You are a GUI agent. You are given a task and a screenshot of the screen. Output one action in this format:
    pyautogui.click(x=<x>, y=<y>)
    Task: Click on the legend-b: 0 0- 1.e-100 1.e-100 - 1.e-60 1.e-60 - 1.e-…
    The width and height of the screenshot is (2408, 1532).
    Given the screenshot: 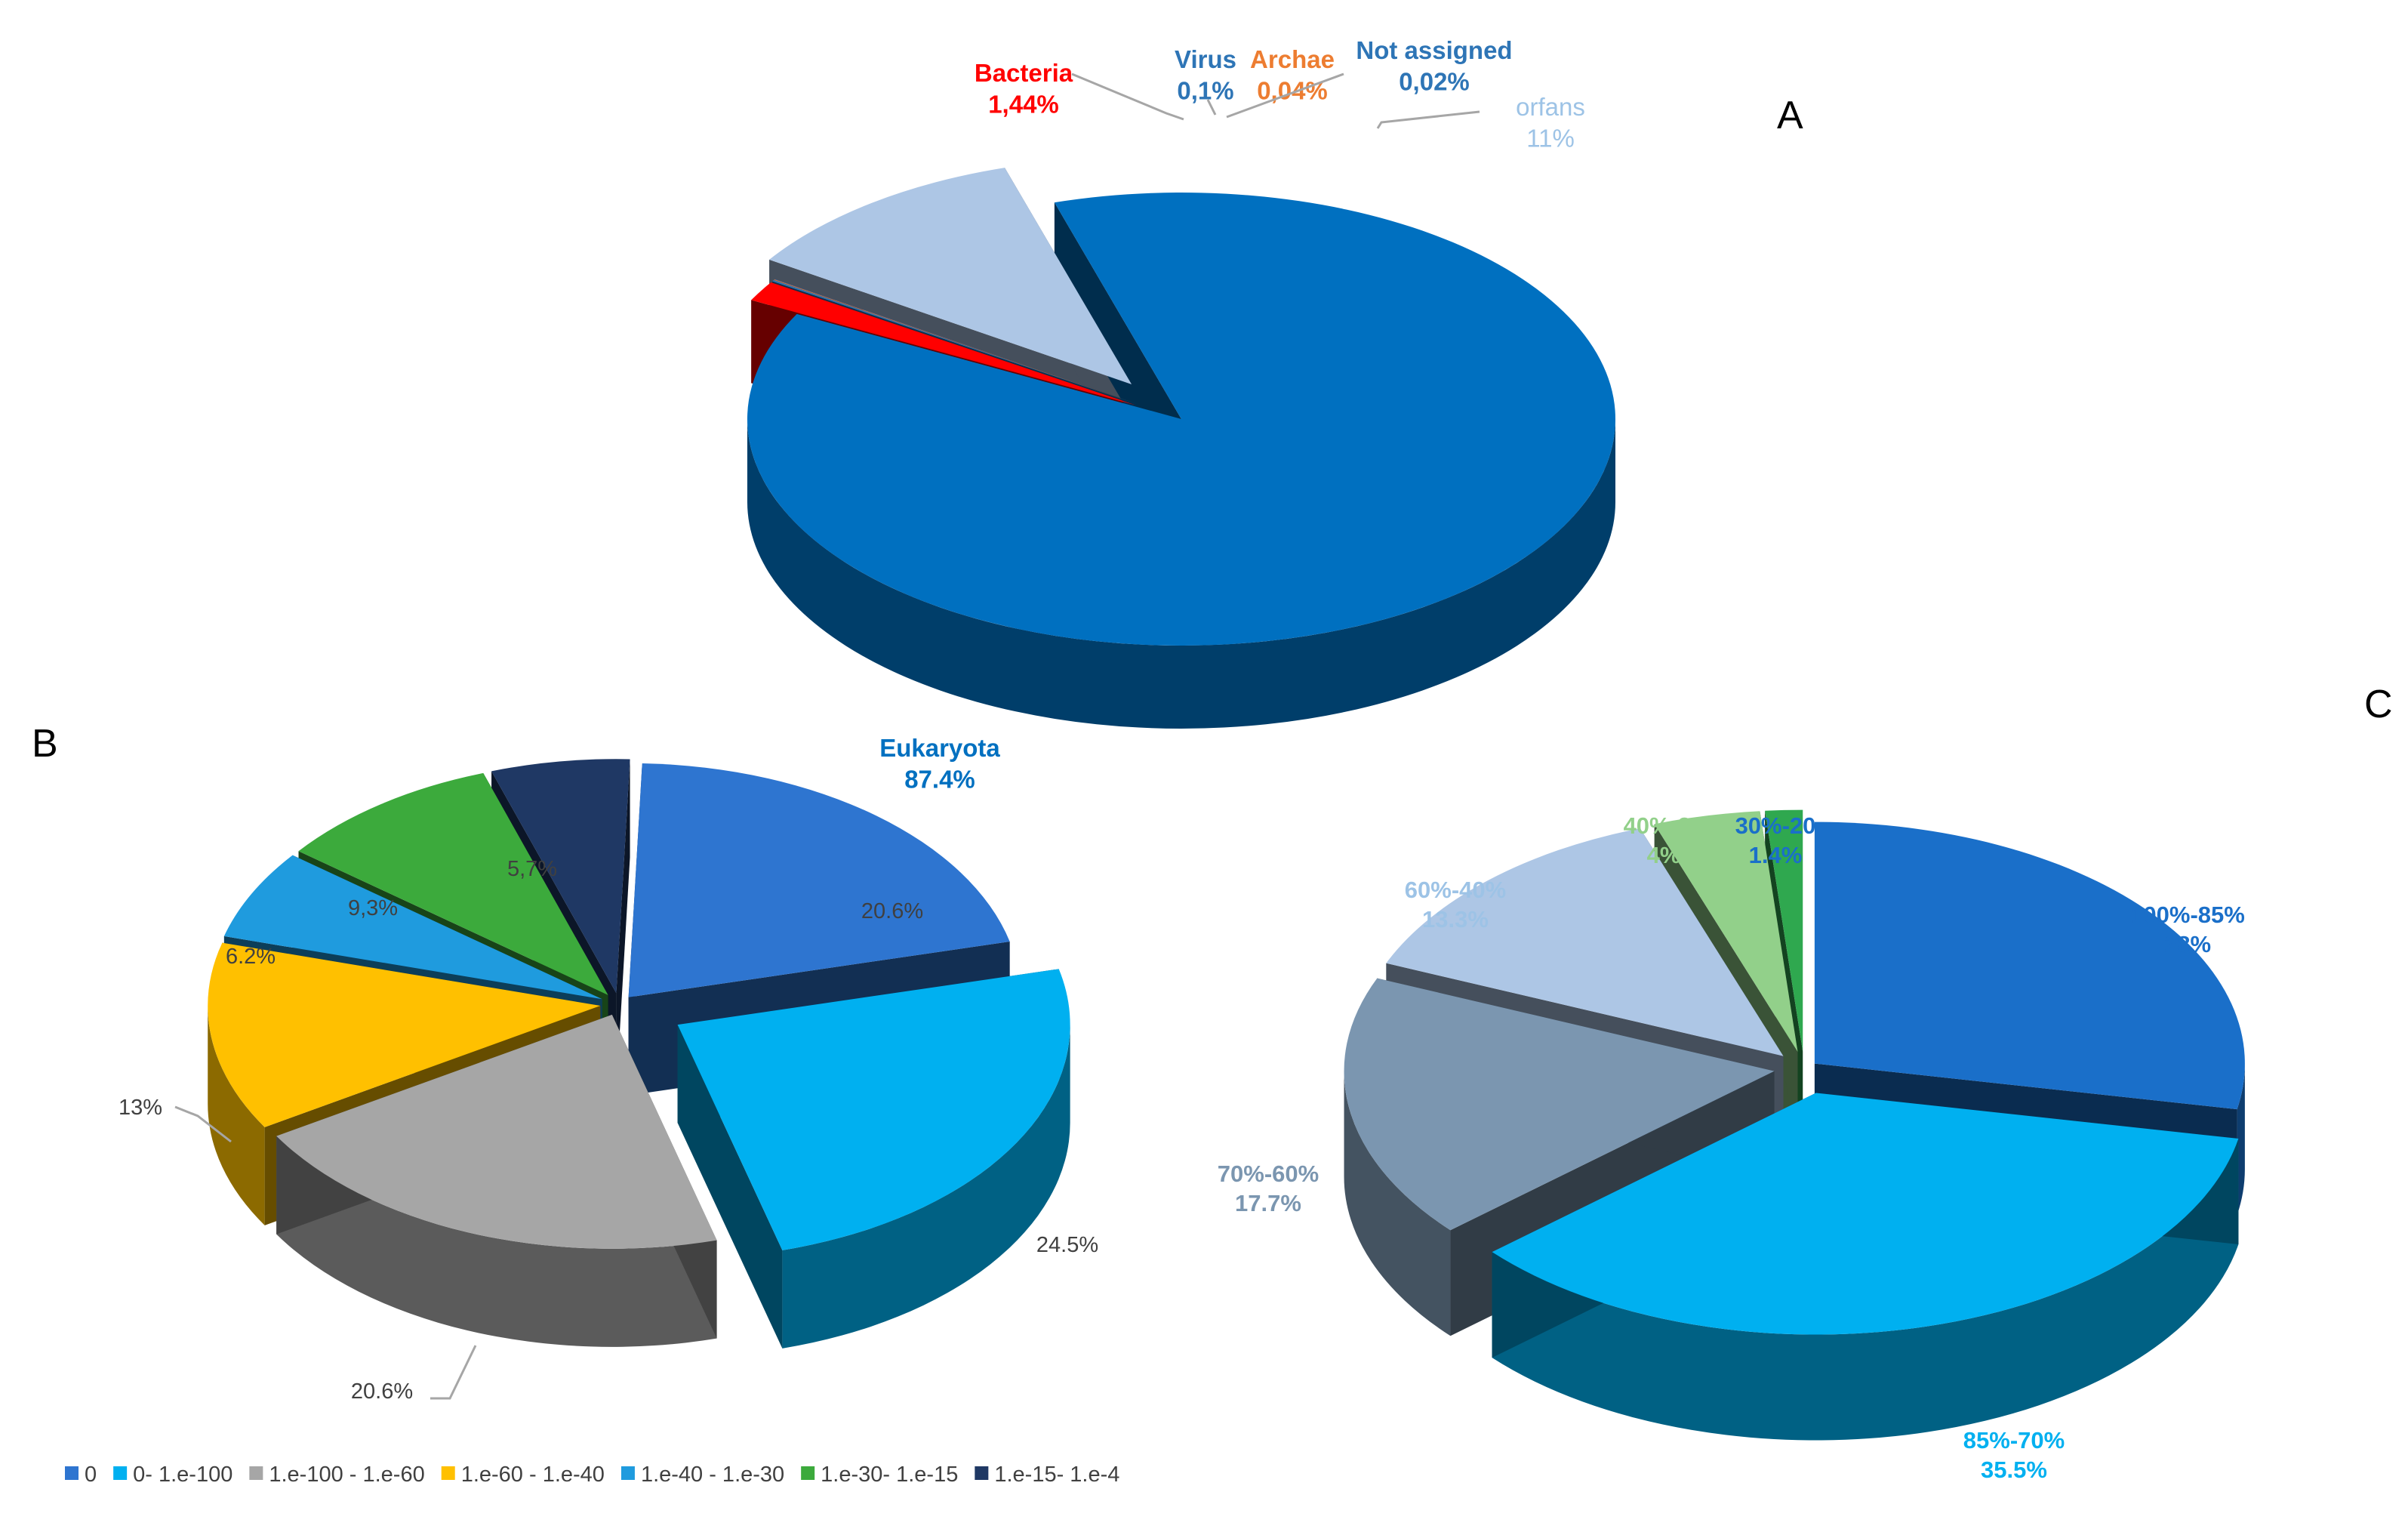 What is the action you would take?
    pyautogui.click(x=592, y=1475)
    